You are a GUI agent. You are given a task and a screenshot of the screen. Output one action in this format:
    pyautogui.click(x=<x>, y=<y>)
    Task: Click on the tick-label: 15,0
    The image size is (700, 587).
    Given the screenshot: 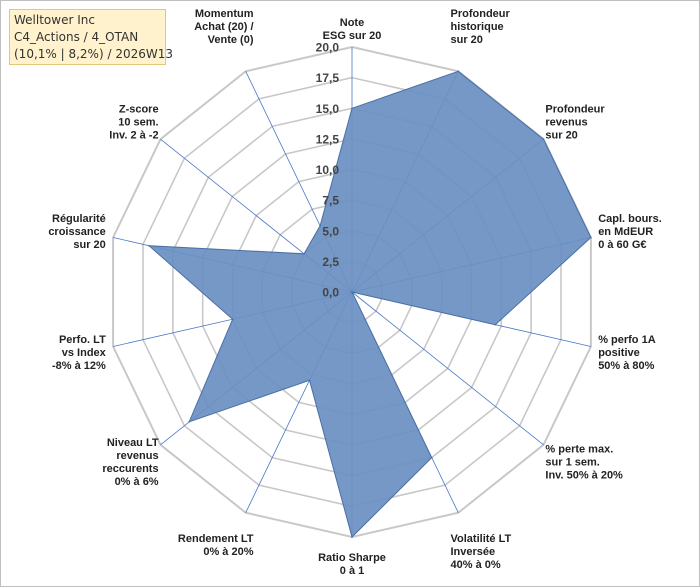 What is the action you would take?
    pyautogui.click(x=328, y=109)
    